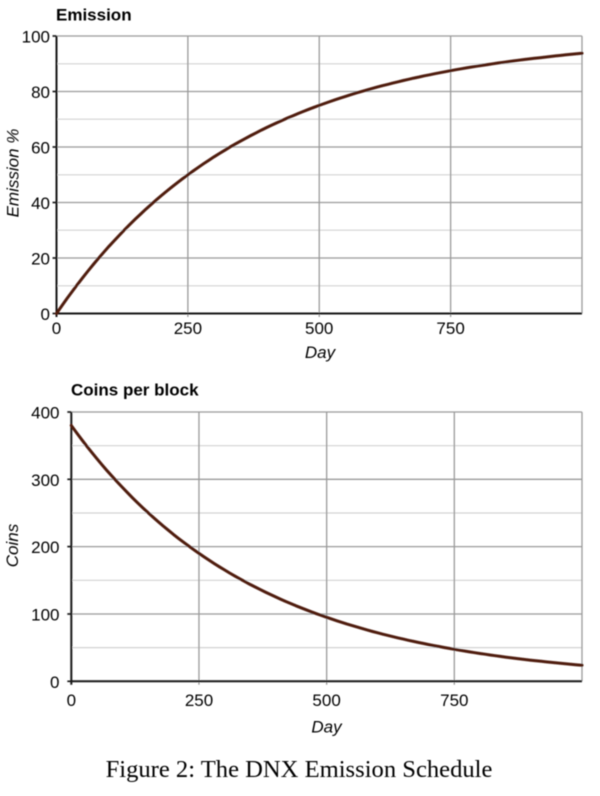 The width and height of the screenshot is (600, 796). What do you see at coordinates (40, 148) in the screenshot?
I see `svg-text: 60` at bounding box center [40, 148].